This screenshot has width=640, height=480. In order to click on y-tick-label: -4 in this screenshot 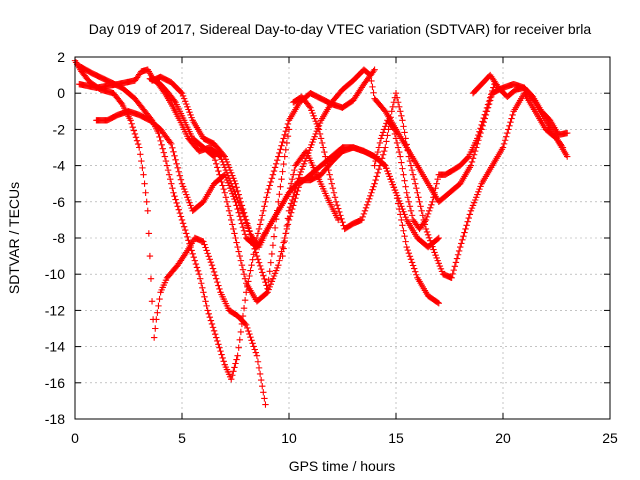, I will do `click(59, 166)`.